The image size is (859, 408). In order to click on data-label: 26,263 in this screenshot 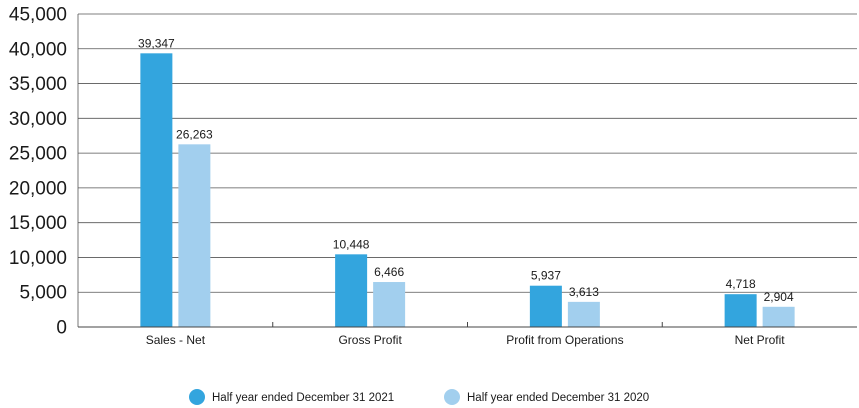, I will do `click(194, 134)`.